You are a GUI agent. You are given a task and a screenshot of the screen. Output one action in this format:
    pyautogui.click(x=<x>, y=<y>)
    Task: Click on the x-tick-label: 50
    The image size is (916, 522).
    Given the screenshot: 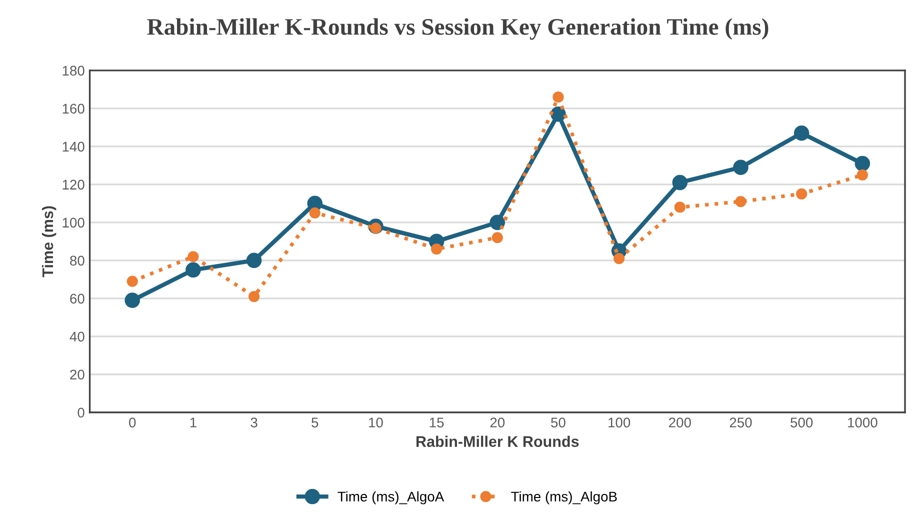 What is the action you would take?
    pyautogui.click(x=558, y=423)
    